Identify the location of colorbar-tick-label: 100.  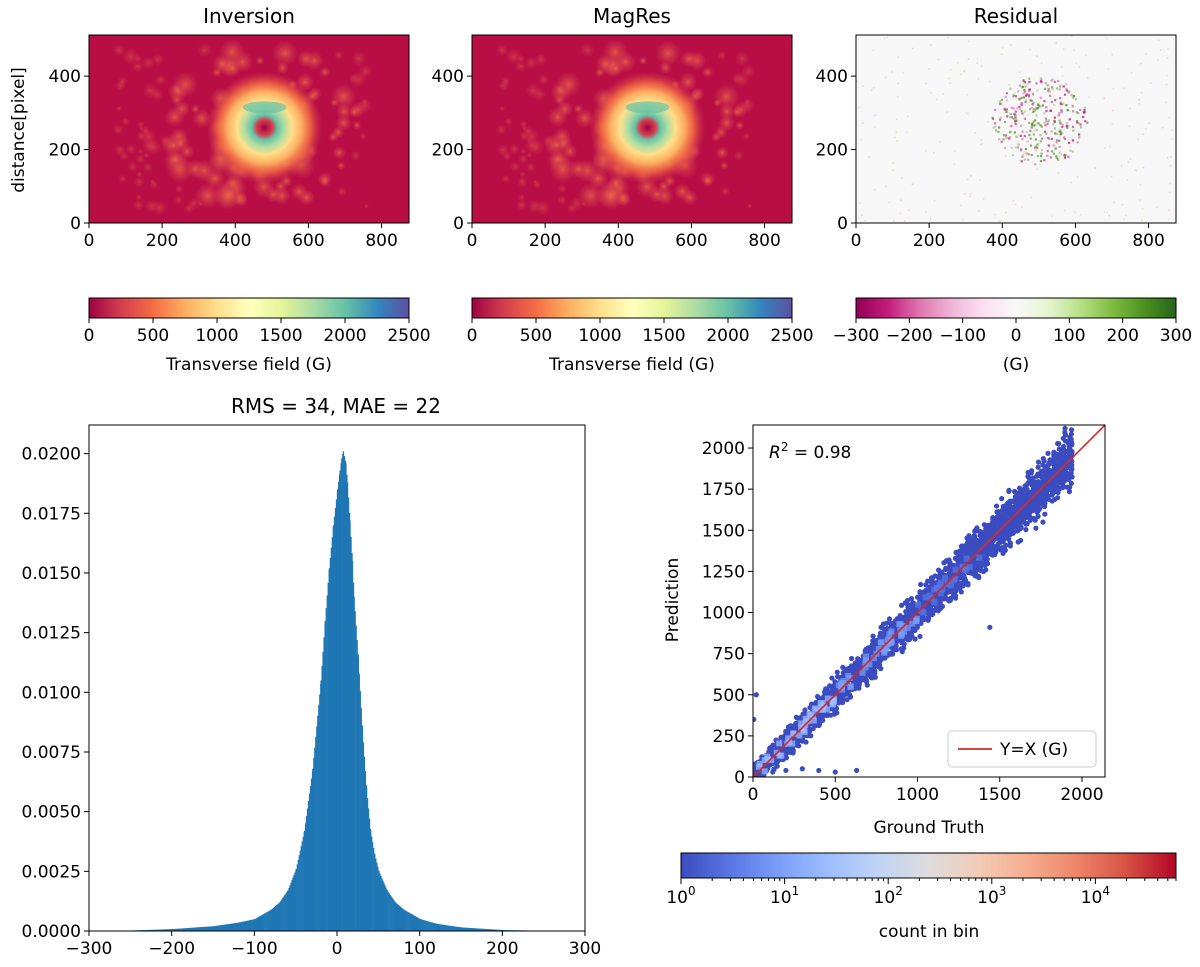
(680, 896).